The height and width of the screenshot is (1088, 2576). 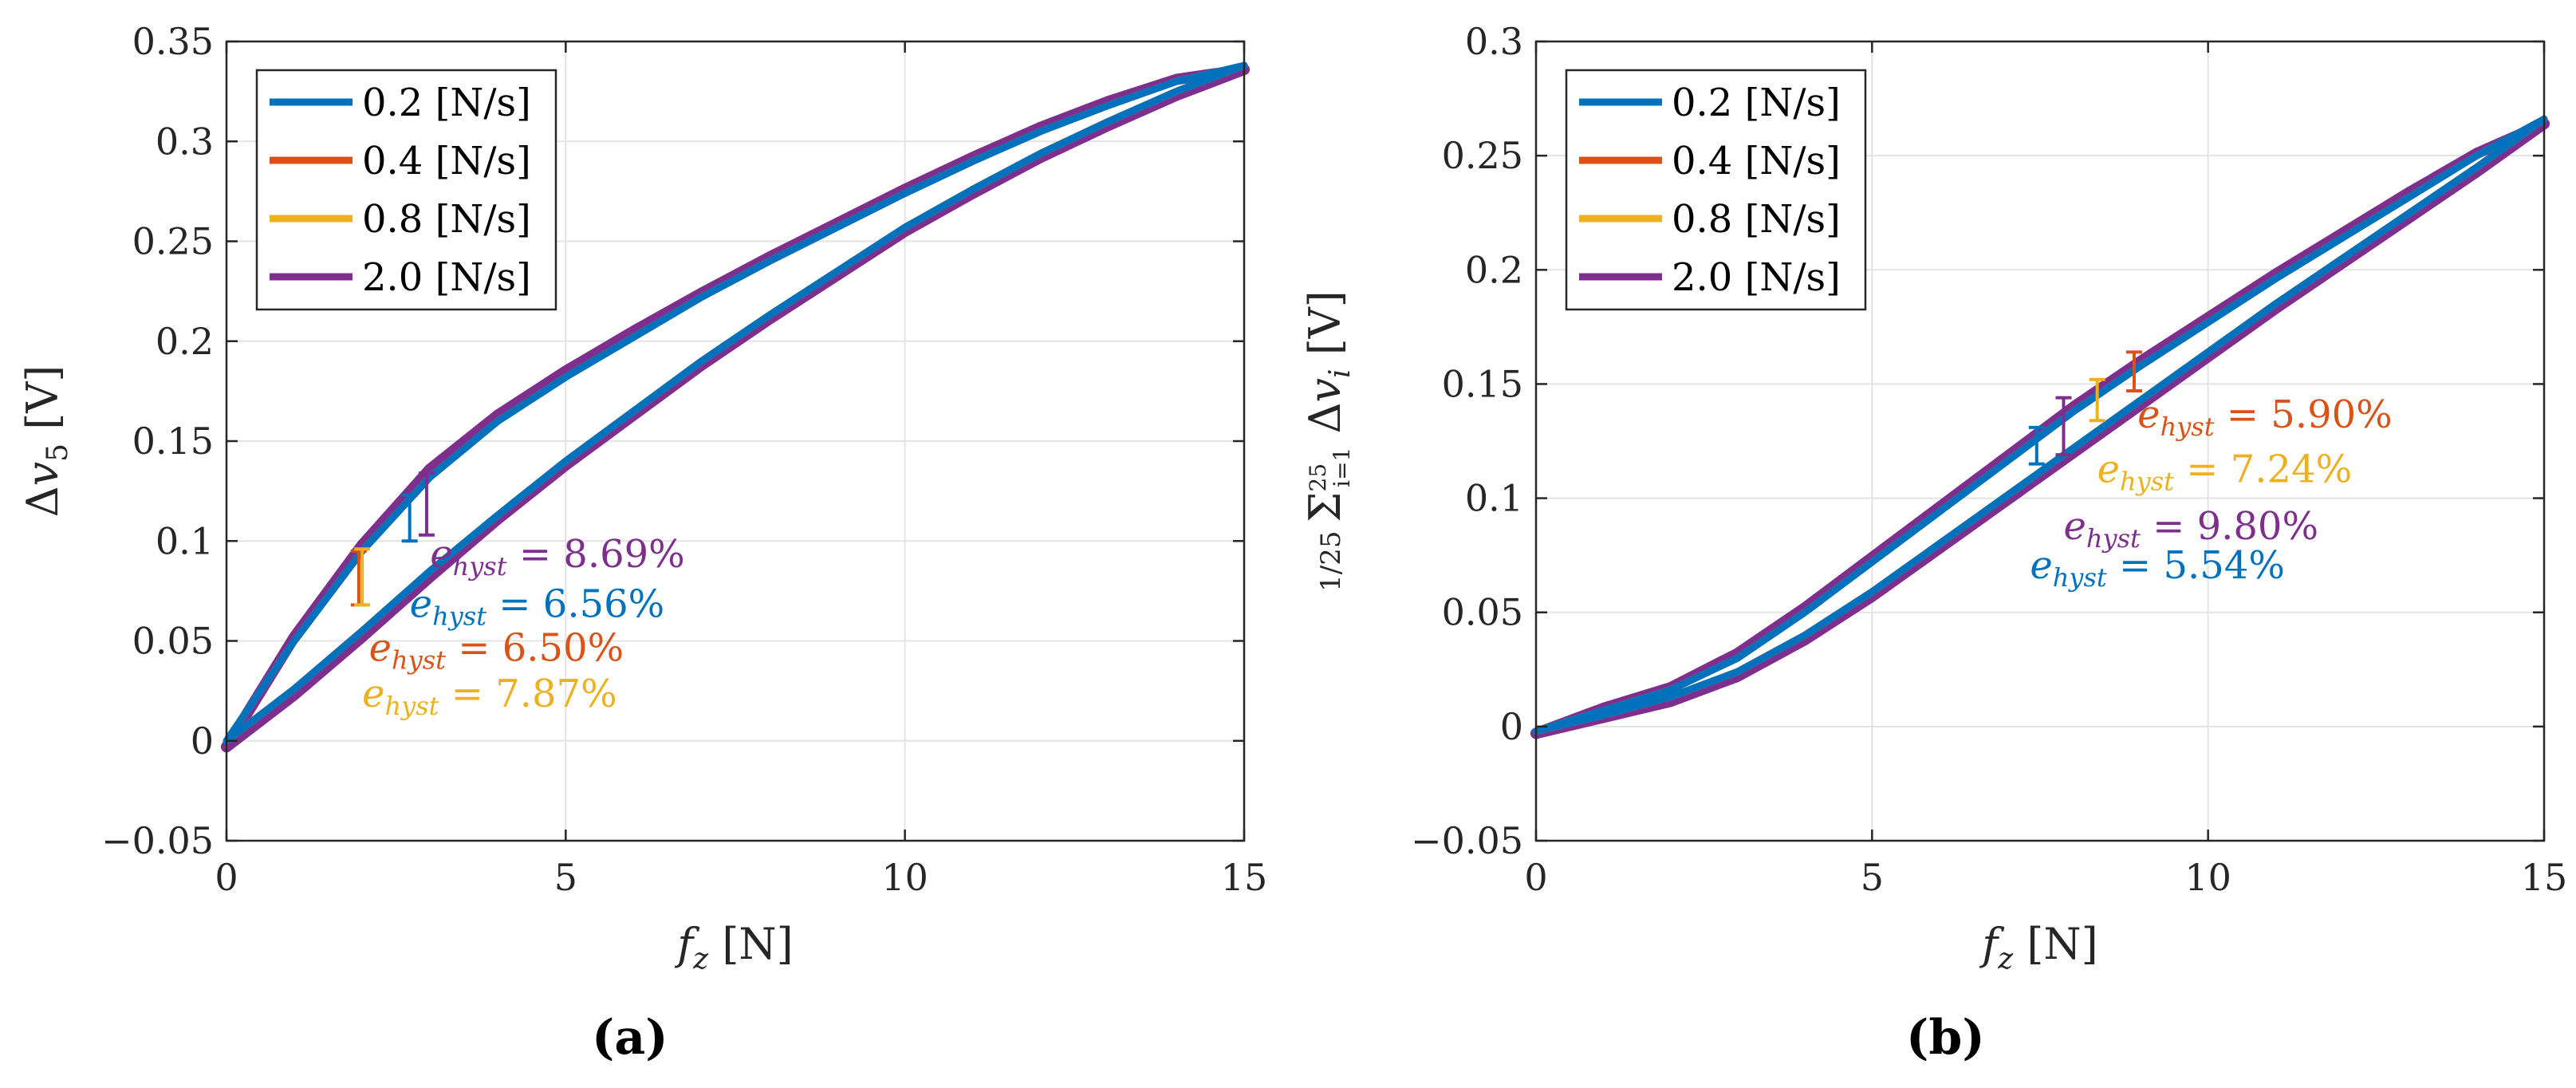 I want to click on annotation-0-2-n-s: ehyst = 6.56%, so click(x=537, y=606).